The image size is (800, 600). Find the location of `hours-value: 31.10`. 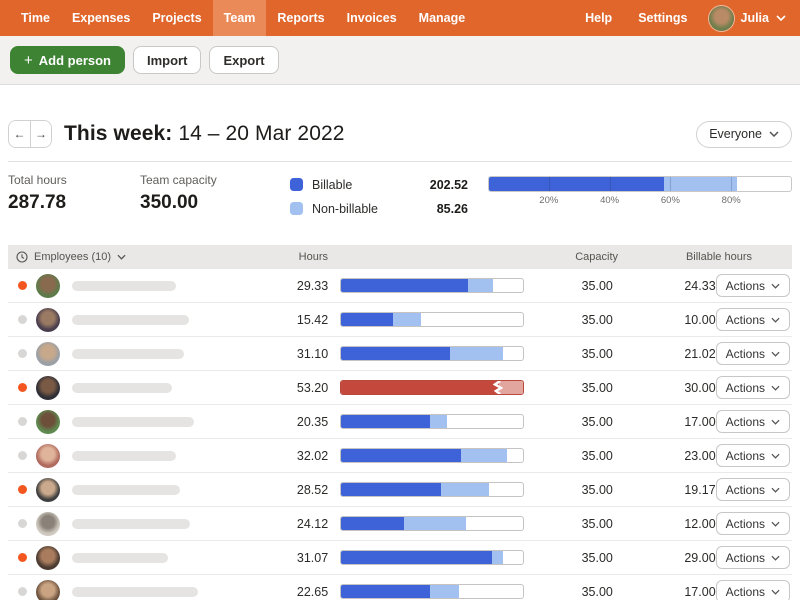

hours-value: 31.10 is located at coordinates (312, 353).